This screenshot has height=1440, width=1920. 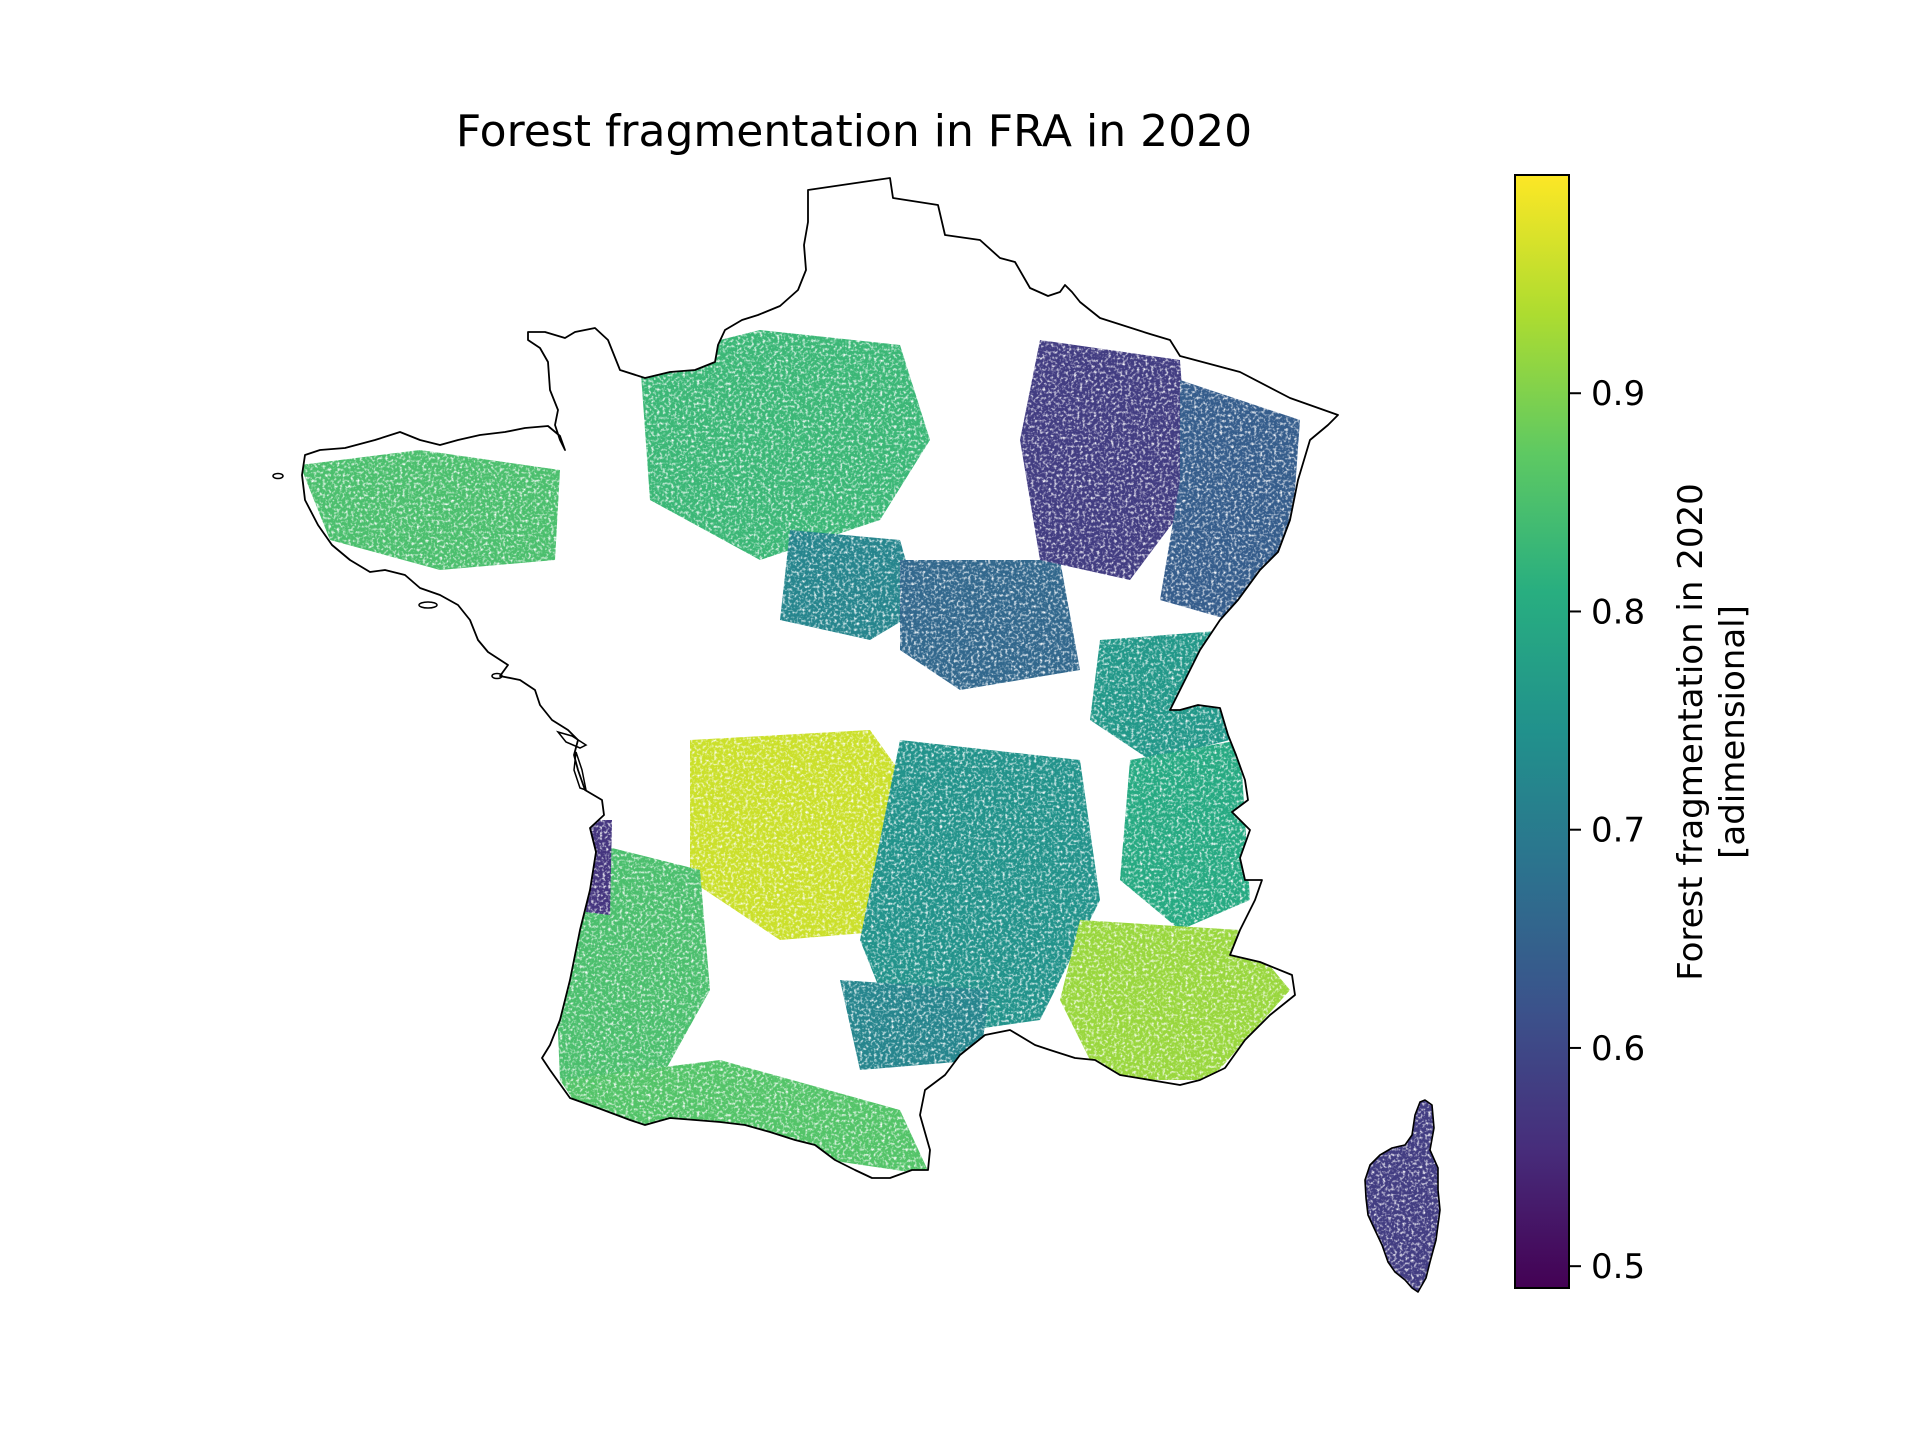 I want to click on chart-title: Forest fragmentation in FRA in 2020, so click(x=854, y=131).